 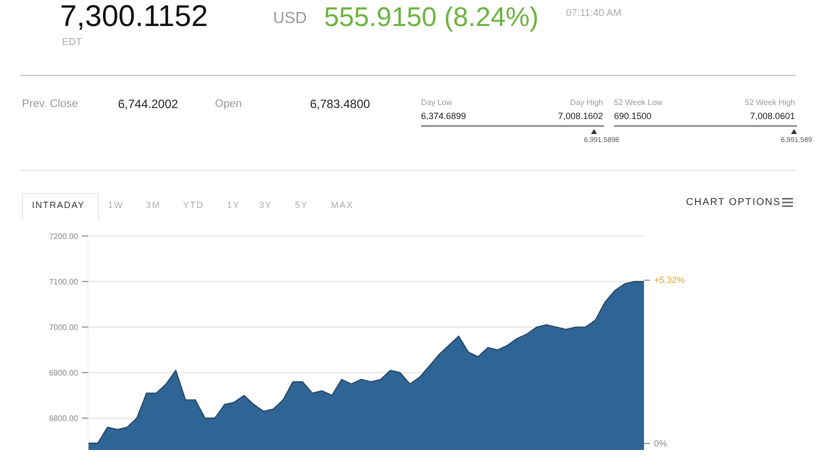 What do you see at coordinates (733, 202) in the screenshot?
I see `text: CHART OPTIONS` at bounding box center [733, 202].